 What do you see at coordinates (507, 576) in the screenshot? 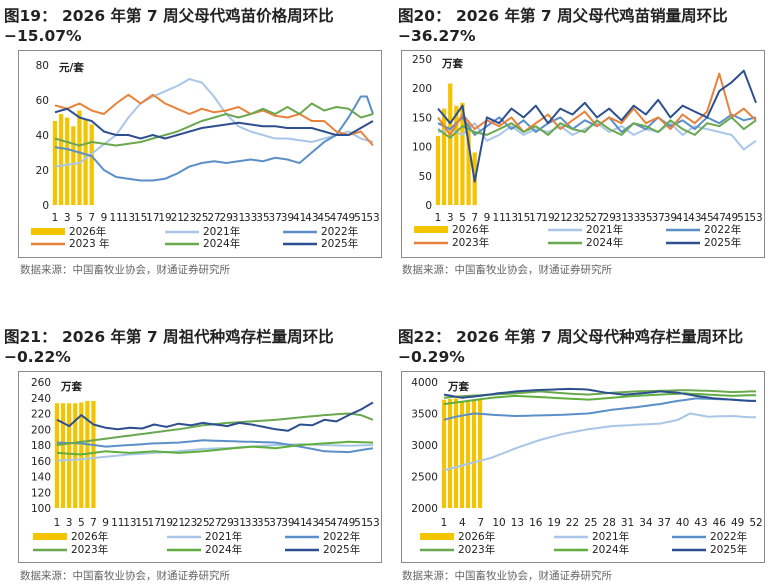
I see `source-note-4: 数据来源：中国畜牧业协会，财通证券研究所` at bounding box center [507, 576].